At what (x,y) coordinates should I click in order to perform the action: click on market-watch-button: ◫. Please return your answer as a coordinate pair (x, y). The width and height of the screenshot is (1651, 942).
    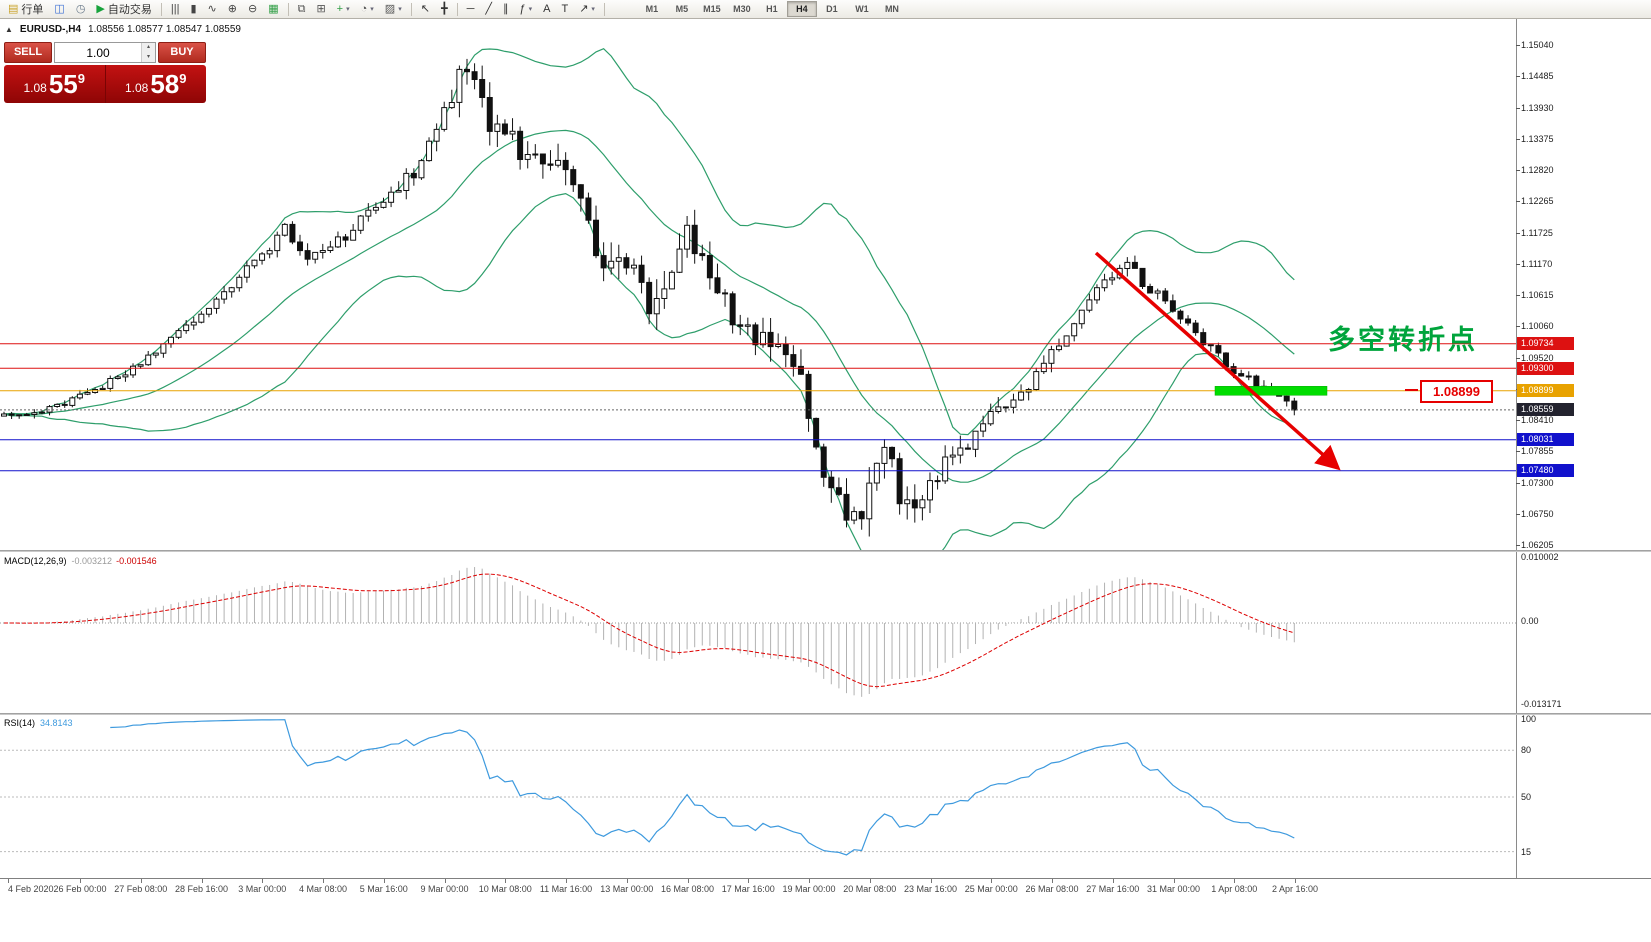
    Looking at the image, I should click on (59, 9).